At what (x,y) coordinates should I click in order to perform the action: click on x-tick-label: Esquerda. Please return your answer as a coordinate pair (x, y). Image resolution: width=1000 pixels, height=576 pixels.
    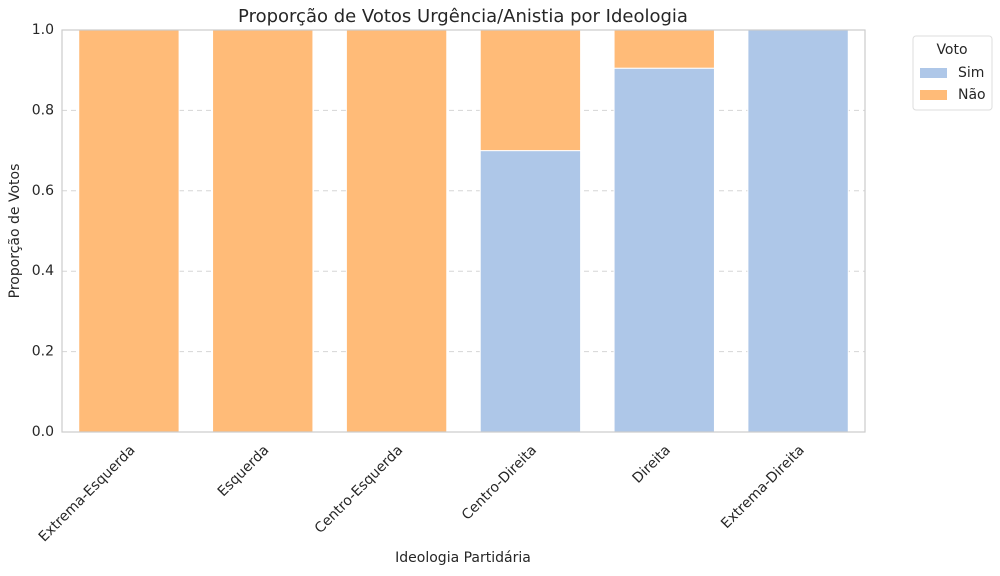
    Looking at the image, I should click on (244, 471).